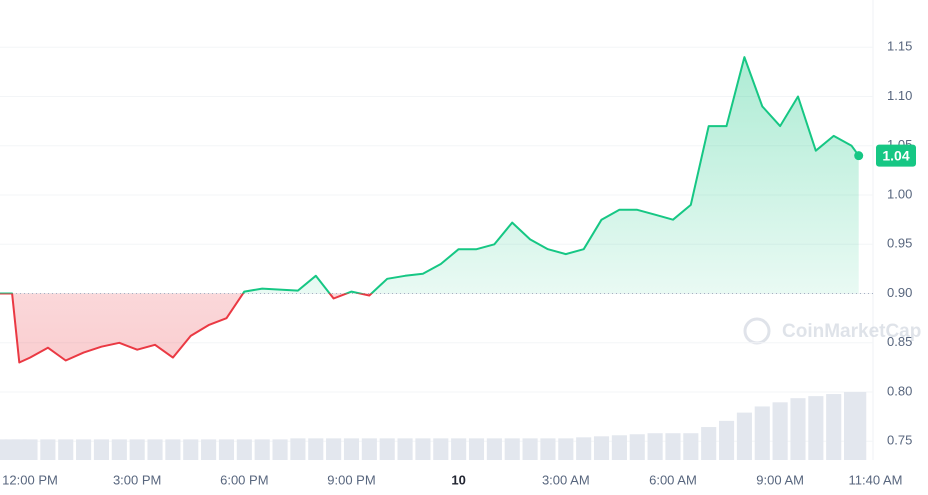  Describe the element at coordinates (757, 331) in the screenshot. I see `watermark-logo` at that location.